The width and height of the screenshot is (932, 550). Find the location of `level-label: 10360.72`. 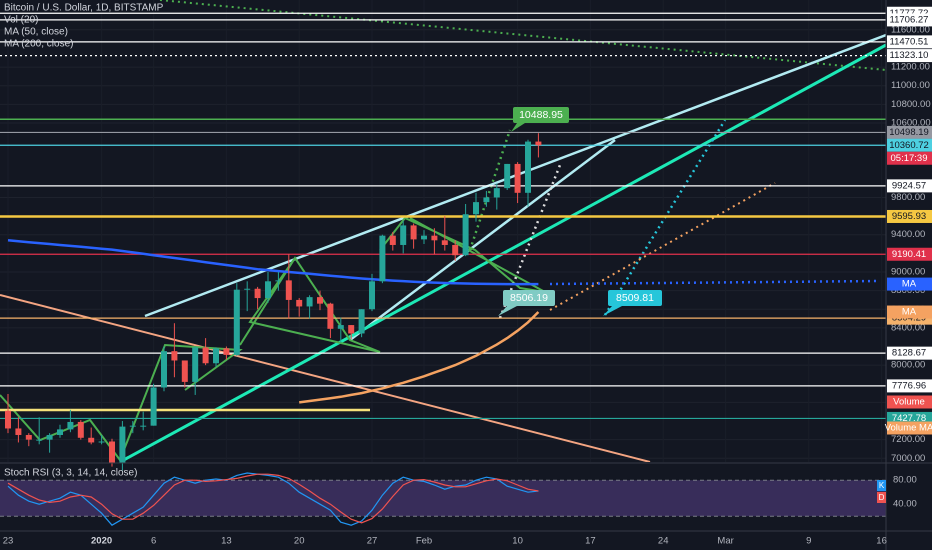

level-label: 10360.72 is located at coordinates (909, 145).